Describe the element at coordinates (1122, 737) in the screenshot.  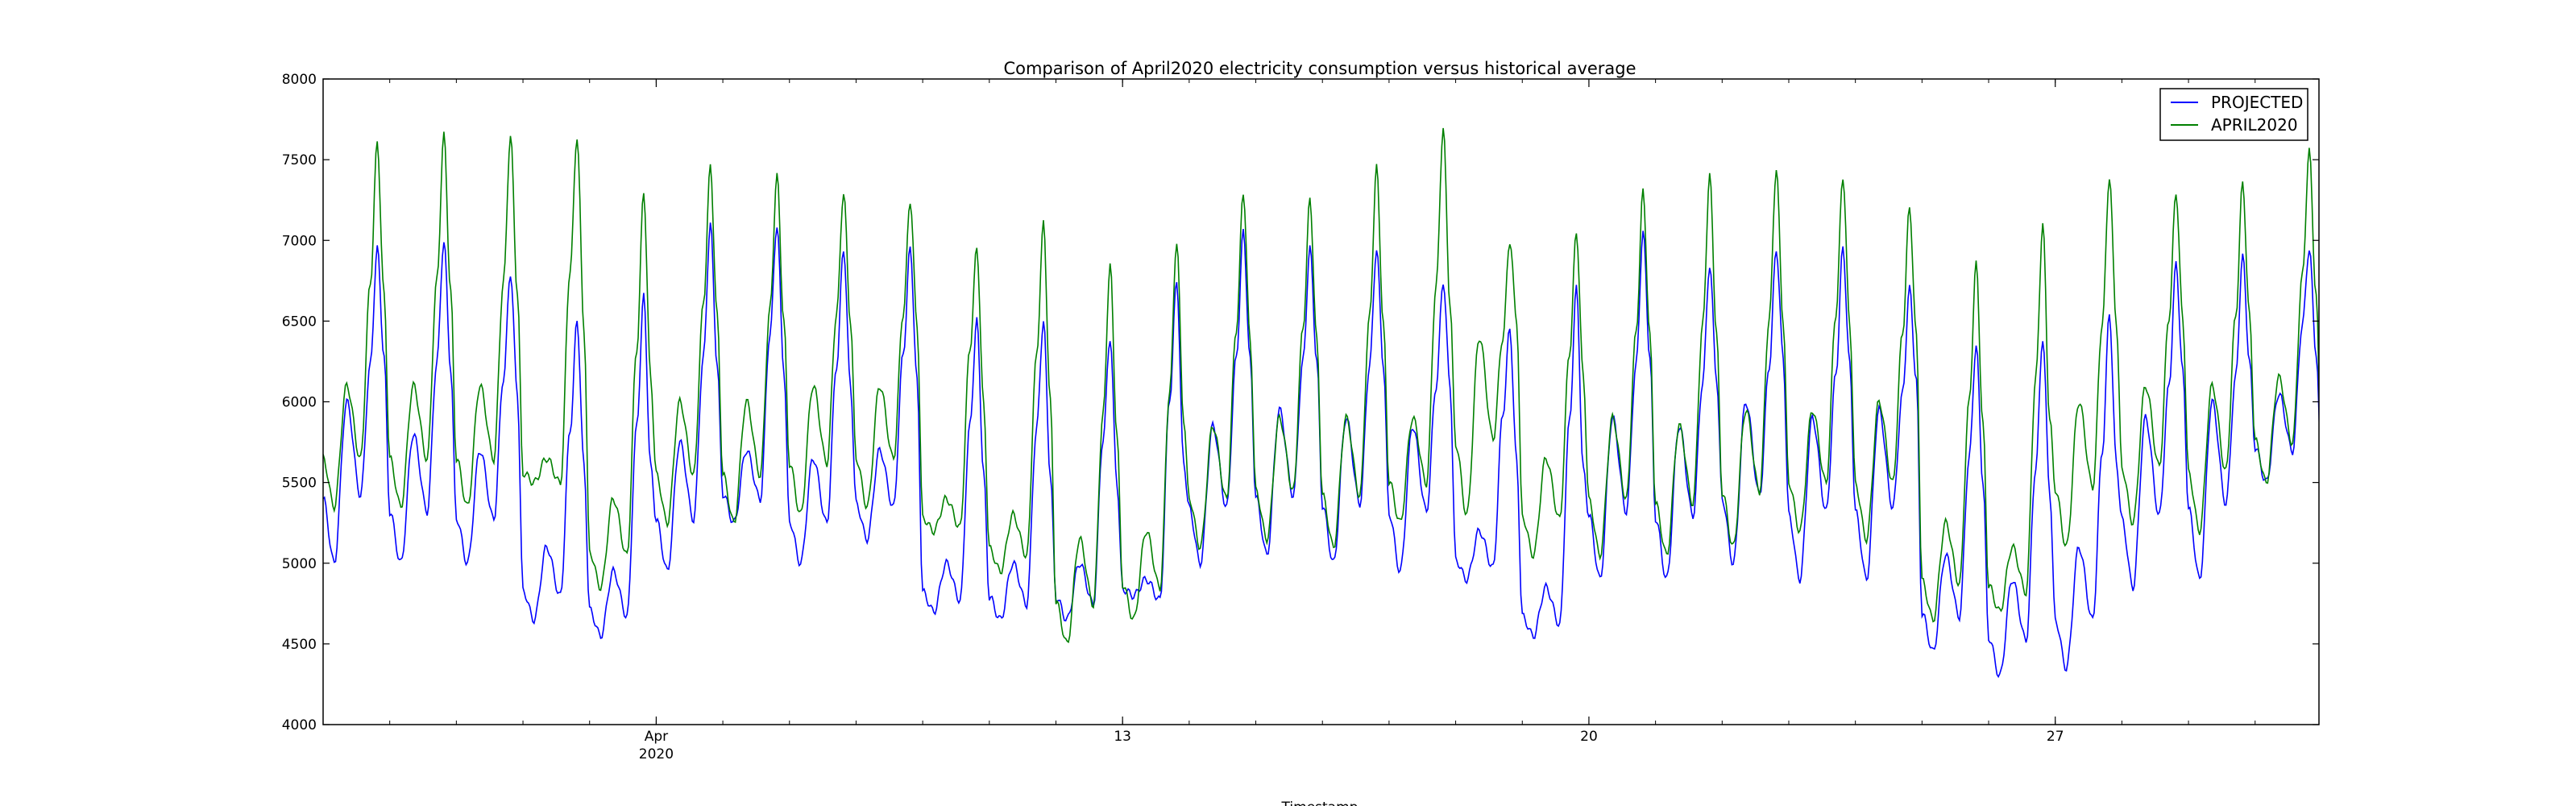
I see `x-tick-label: 13` at that location.